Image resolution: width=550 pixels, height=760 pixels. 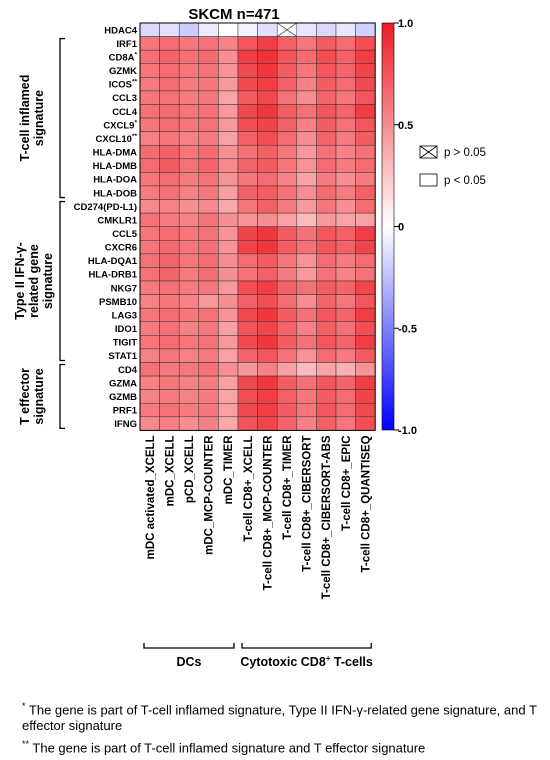 What do you see at coordinates (115, 166) in the screenshot?
I see `row-label: HLA-DMB` at bounding box center [115, 166].